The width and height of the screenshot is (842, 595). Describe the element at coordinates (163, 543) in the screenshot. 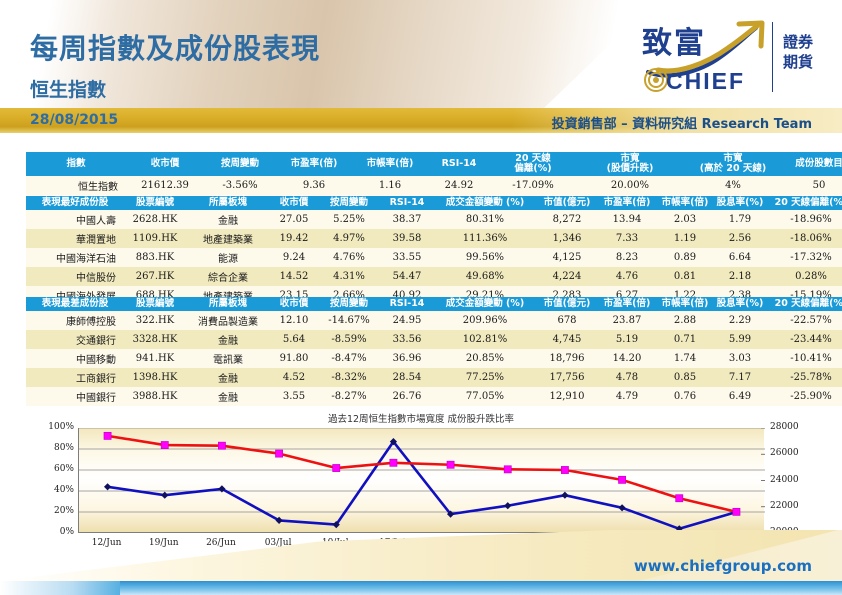

I see `x-axis-tick-label: 19/Jun` at that location.